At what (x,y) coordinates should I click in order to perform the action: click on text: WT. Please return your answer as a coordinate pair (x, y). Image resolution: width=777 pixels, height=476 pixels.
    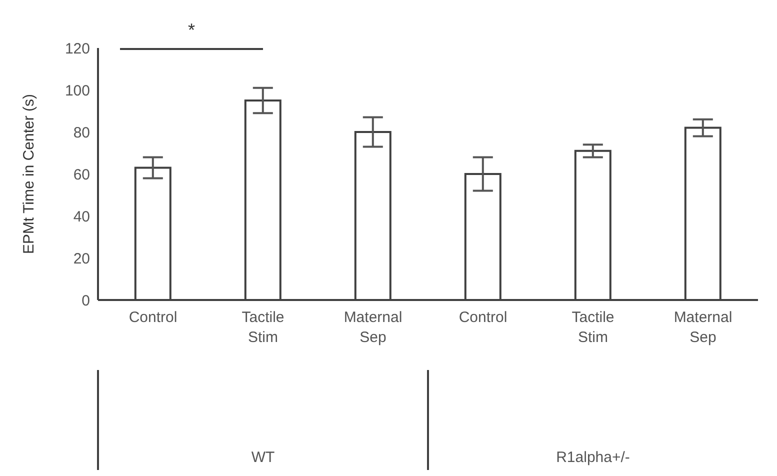
    Looking at the image, I should click on (263, 457).